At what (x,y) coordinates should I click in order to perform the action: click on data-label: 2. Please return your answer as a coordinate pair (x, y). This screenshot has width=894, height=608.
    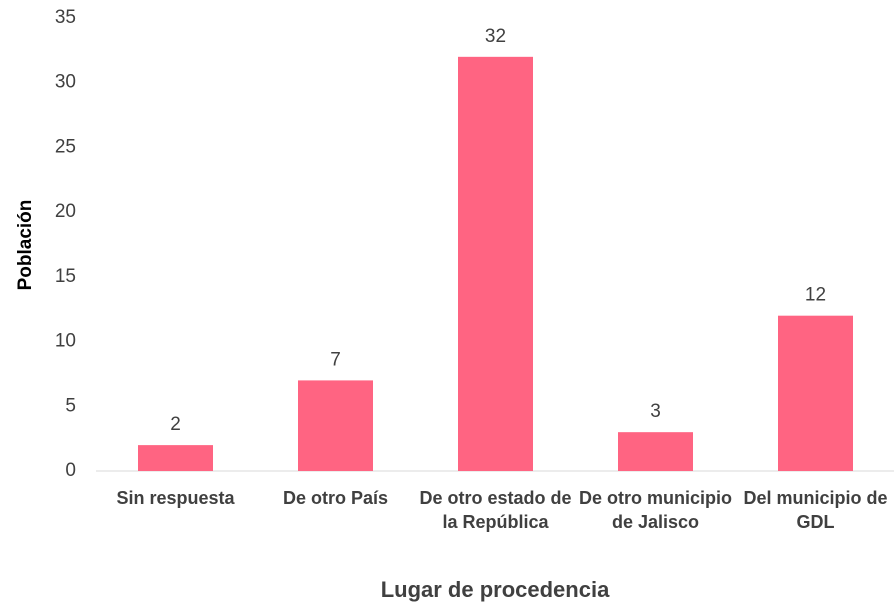
    Looking at the image, I should click on (175, 424).